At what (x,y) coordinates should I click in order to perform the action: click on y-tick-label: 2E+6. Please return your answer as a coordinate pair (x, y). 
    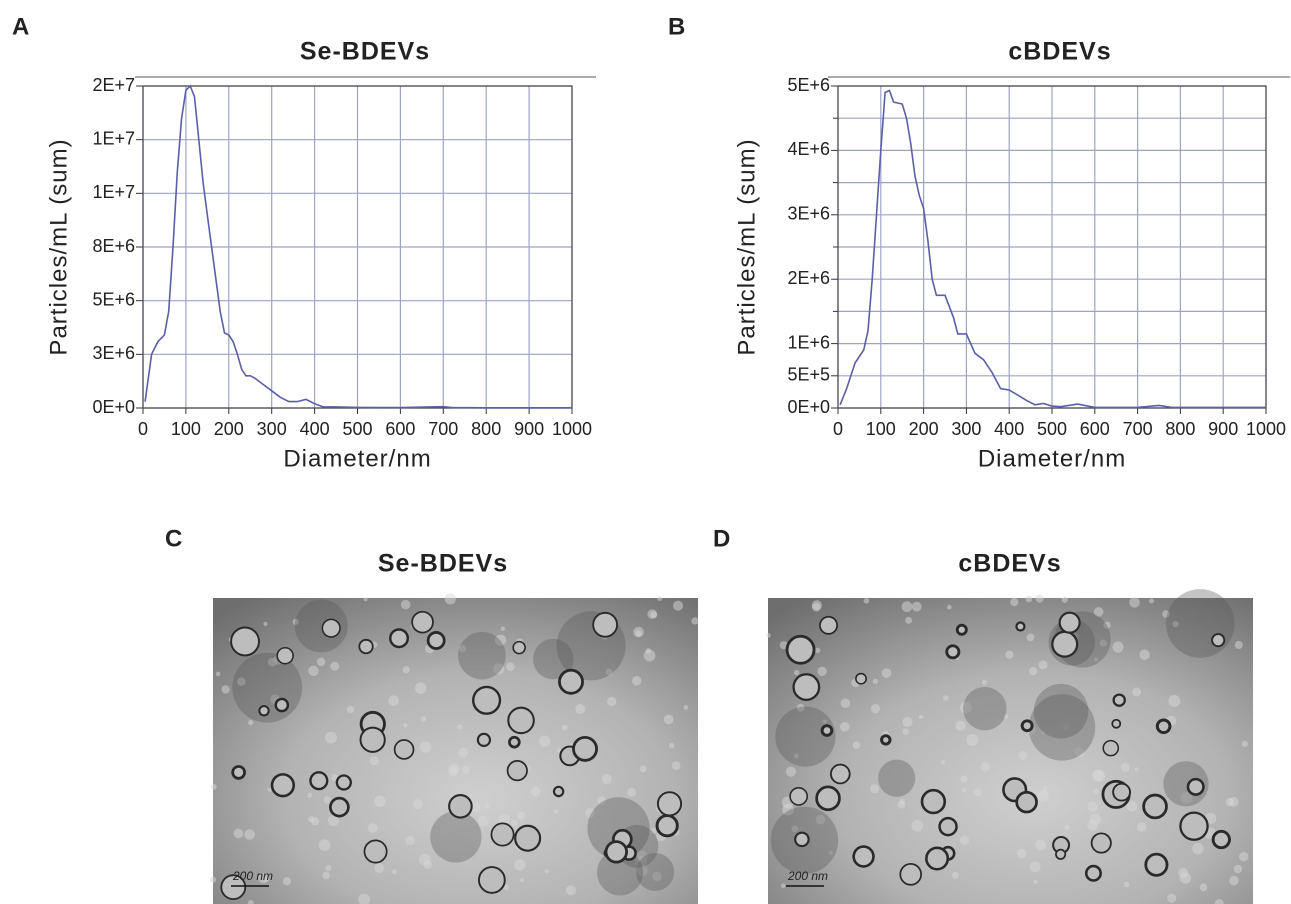
    Looking at the image, I should click on (808, 278).